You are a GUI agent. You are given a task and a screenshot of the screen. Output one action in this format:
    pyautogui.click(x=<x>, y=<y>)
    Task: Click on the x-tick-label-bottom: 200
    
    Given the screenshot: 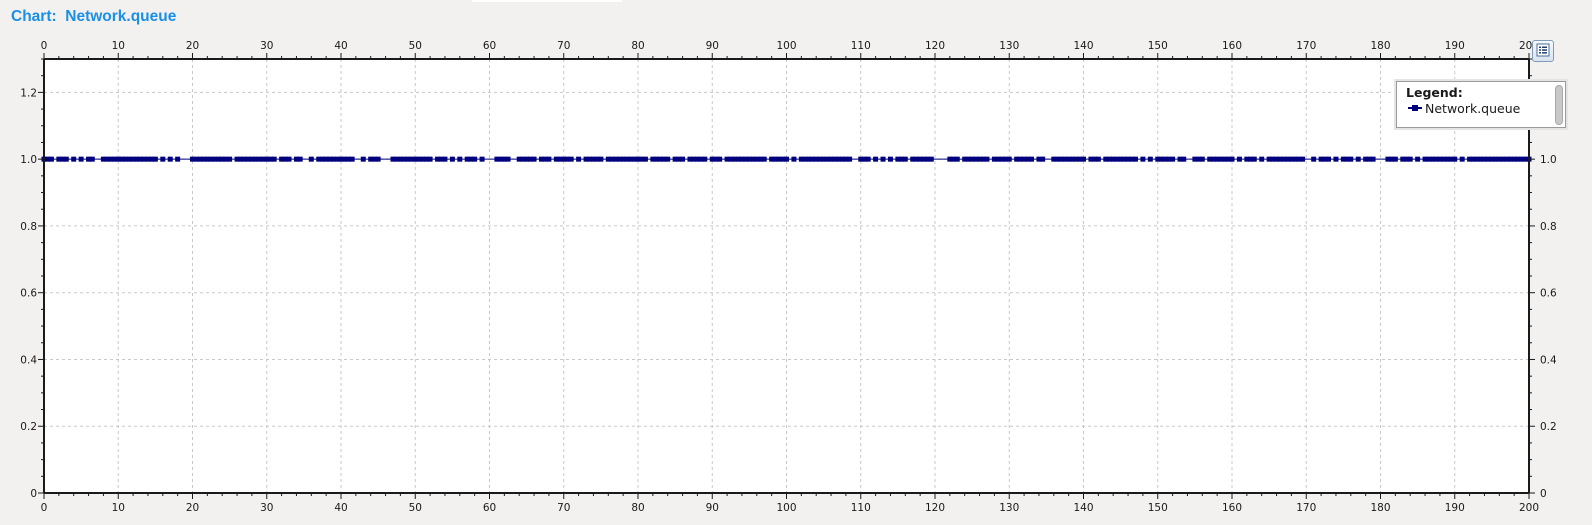 What is the action you would take?
    pyautogui.click(x=1529, y=508)
    